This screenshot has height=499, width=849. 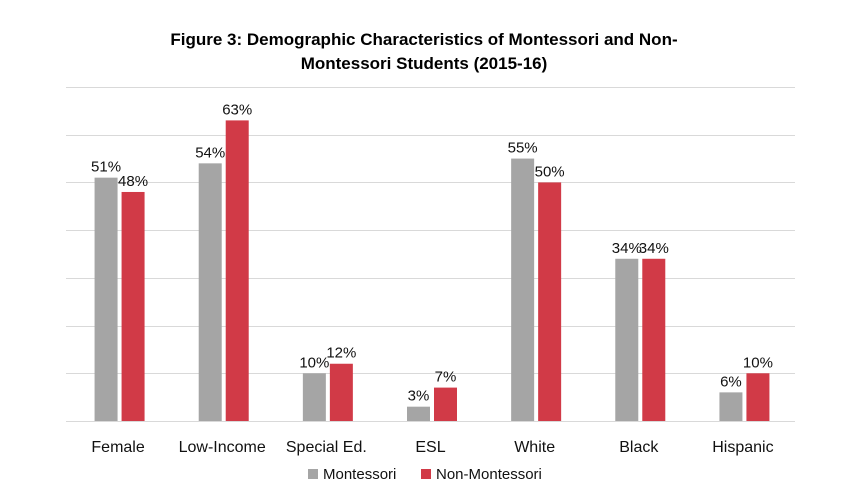 I want to click on legend-label: Non-Montessori, so click(x=489, y=474).